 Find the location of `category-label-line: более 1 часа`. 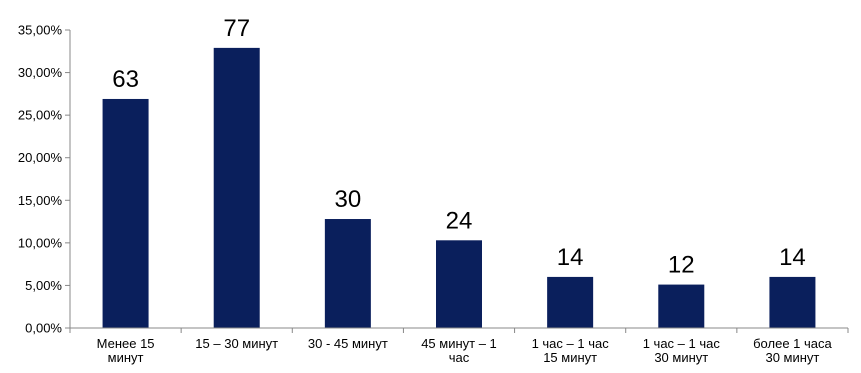

category-label-line: более 1 часа is located at coordinates (792, 343).